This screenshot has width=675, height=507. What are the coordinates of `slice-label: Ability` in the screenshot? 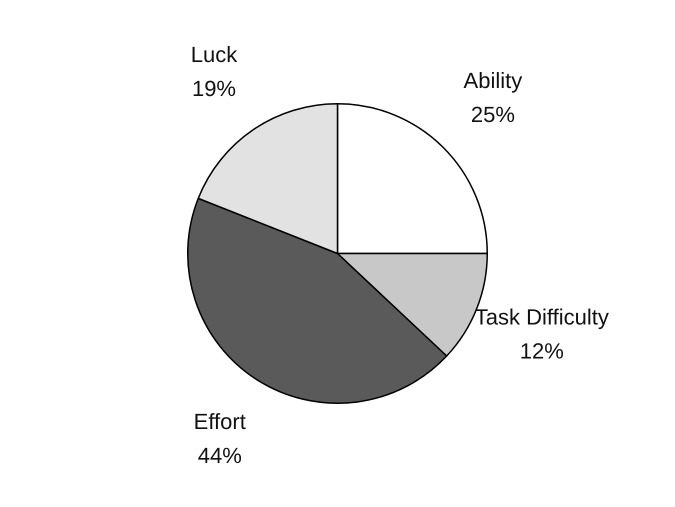 It's located at (493, 81).